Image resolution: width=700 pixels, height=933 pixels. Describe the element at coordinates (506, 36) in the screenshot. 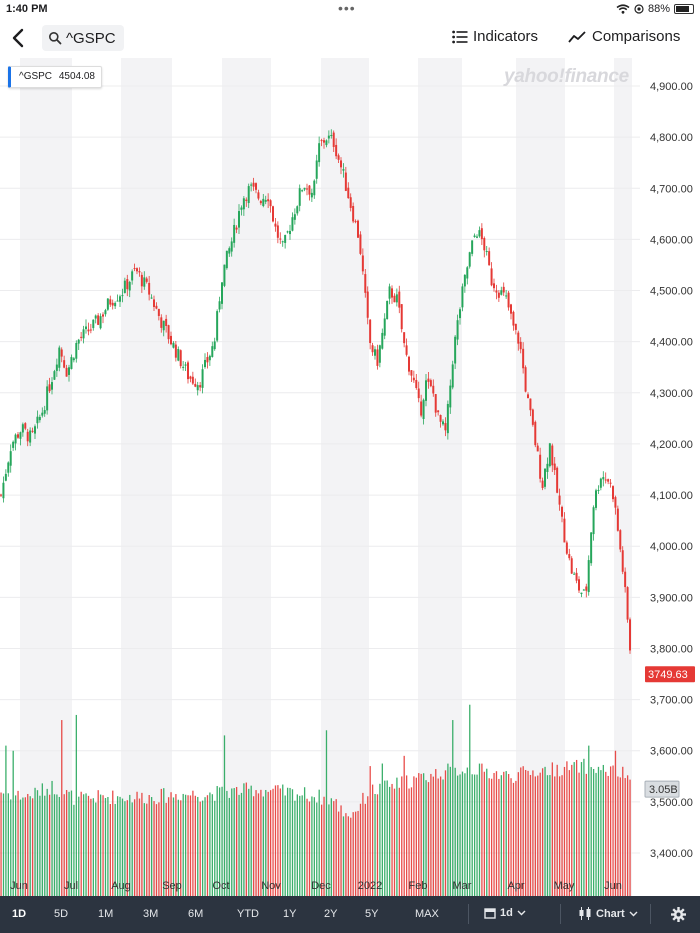

I see `indicators-label: Indicators` at that location.